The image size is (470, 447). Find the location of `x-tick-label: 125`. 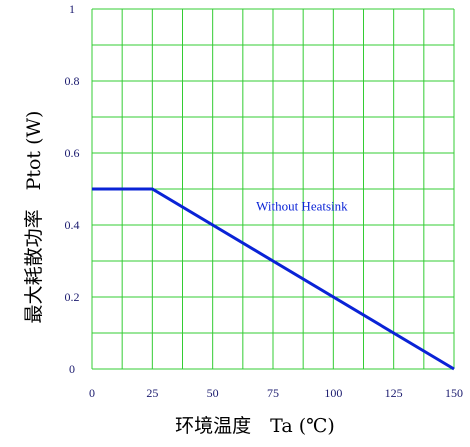

x-tick-label: 125 is located at coordinates (394, 393).